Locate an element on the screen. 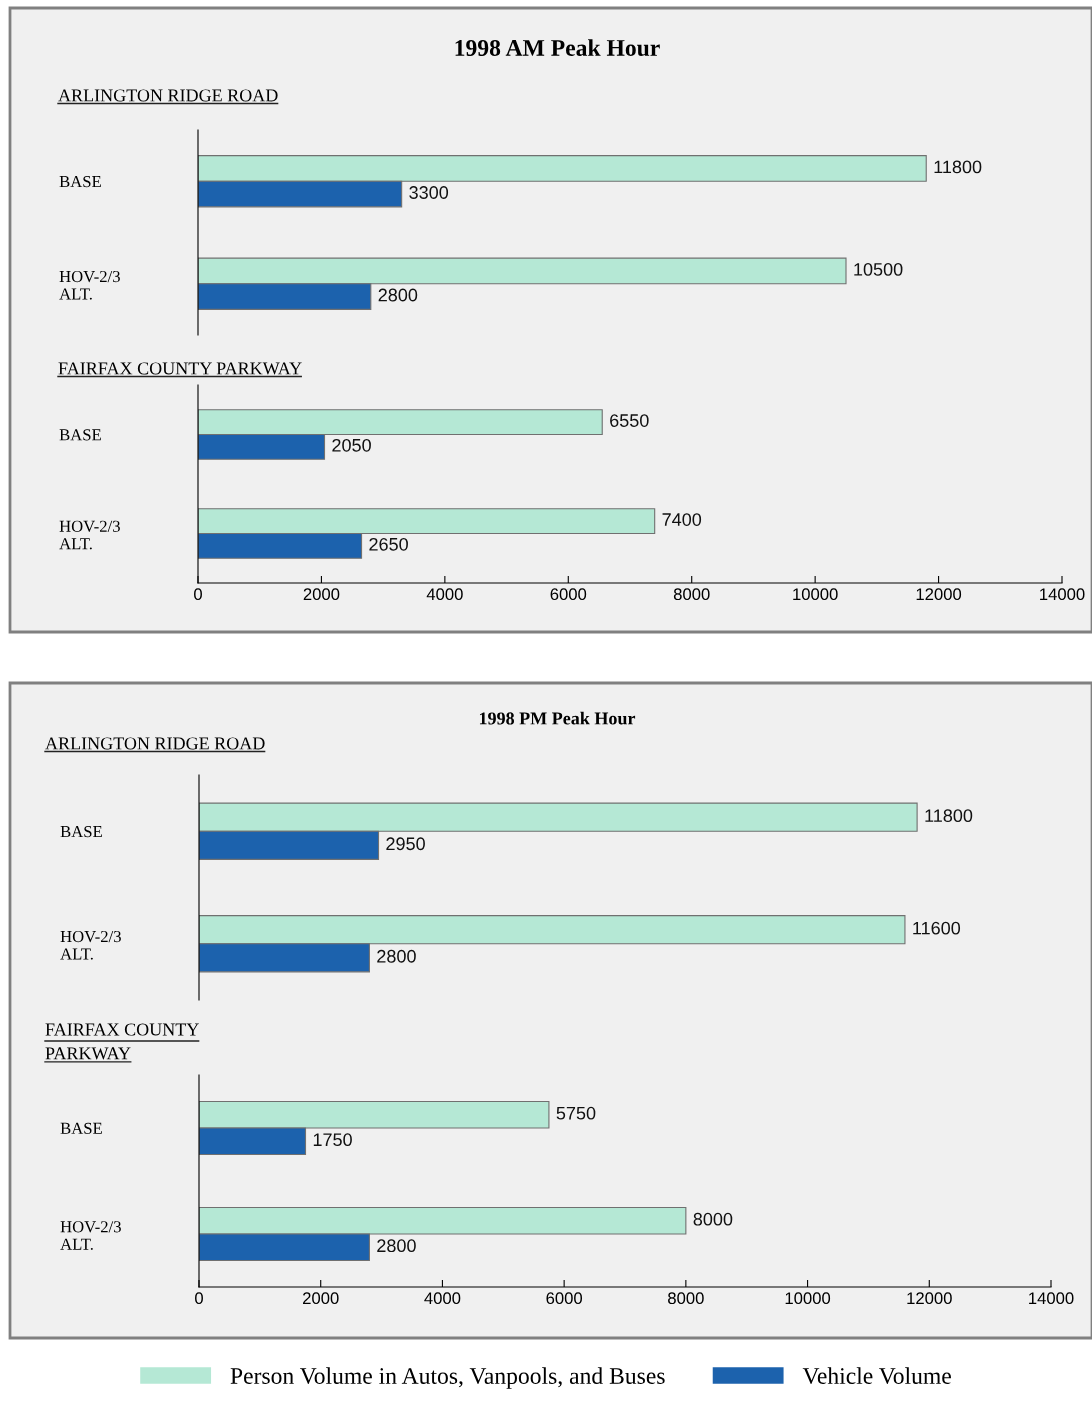 The image size is (1092, 1410). data-label: 2050 is located at coordinates (351, 445).